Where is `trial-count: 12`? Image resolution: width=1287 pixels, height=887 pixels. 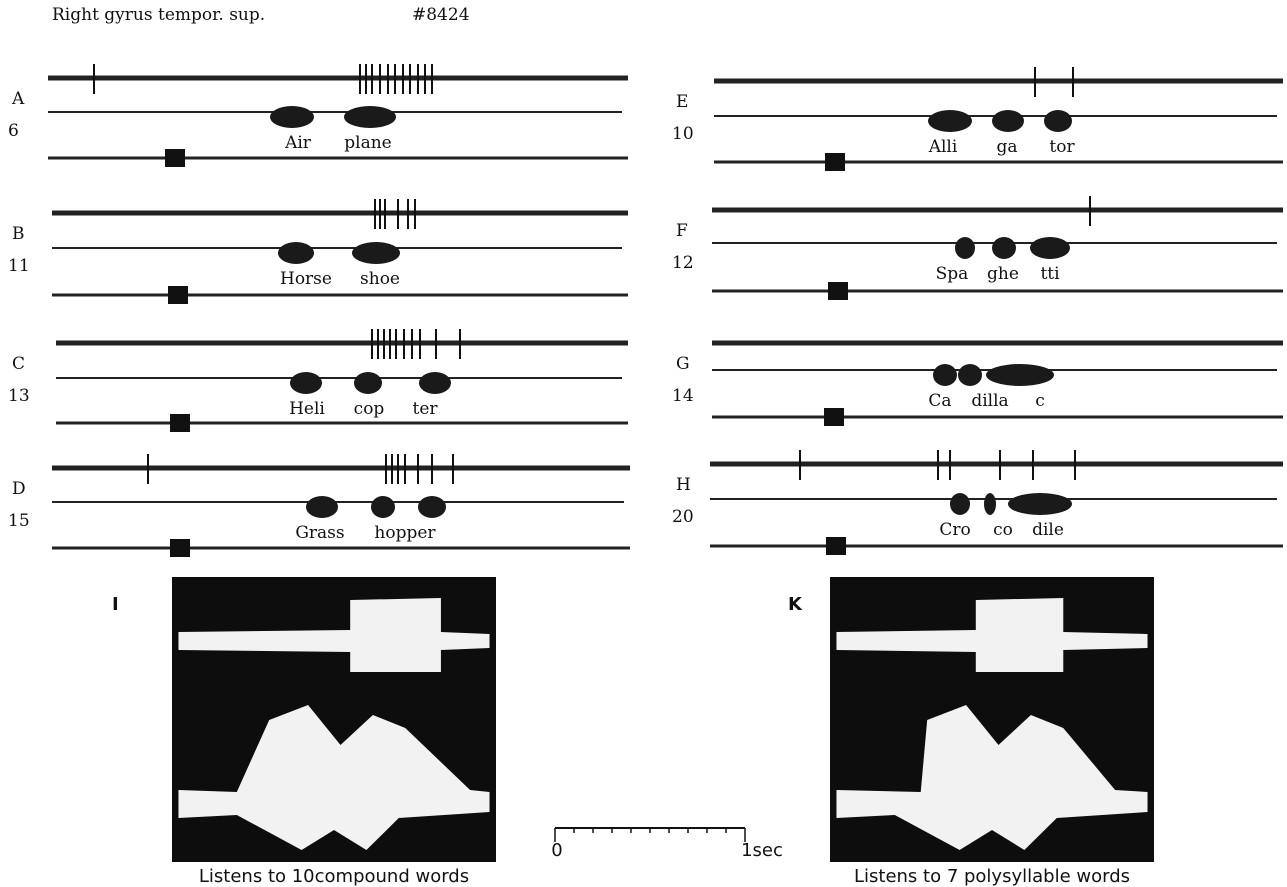
trial-count: 12 is located at coordinates (683, 263).